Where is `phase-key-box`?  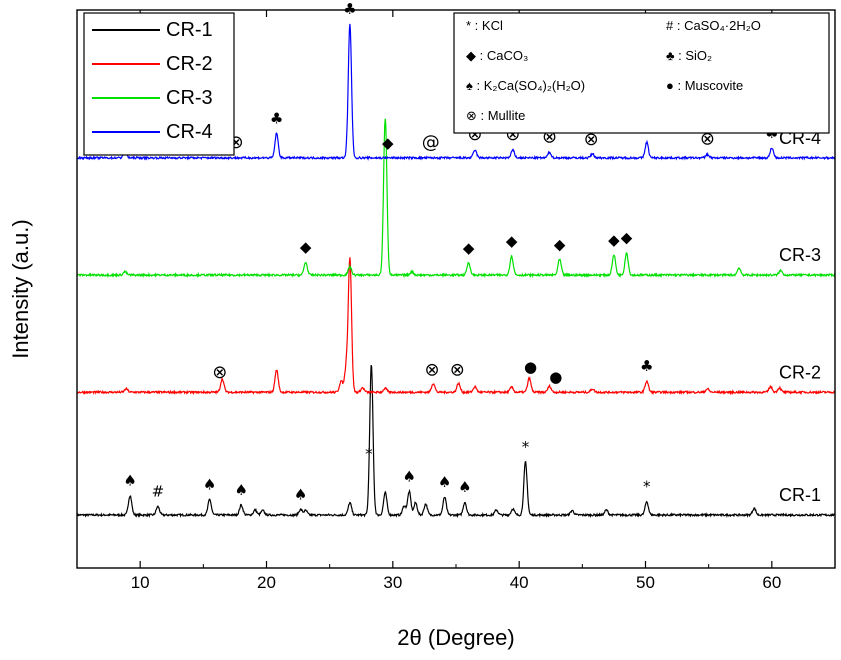 phase-key-box is located at coordinates (641, 73).